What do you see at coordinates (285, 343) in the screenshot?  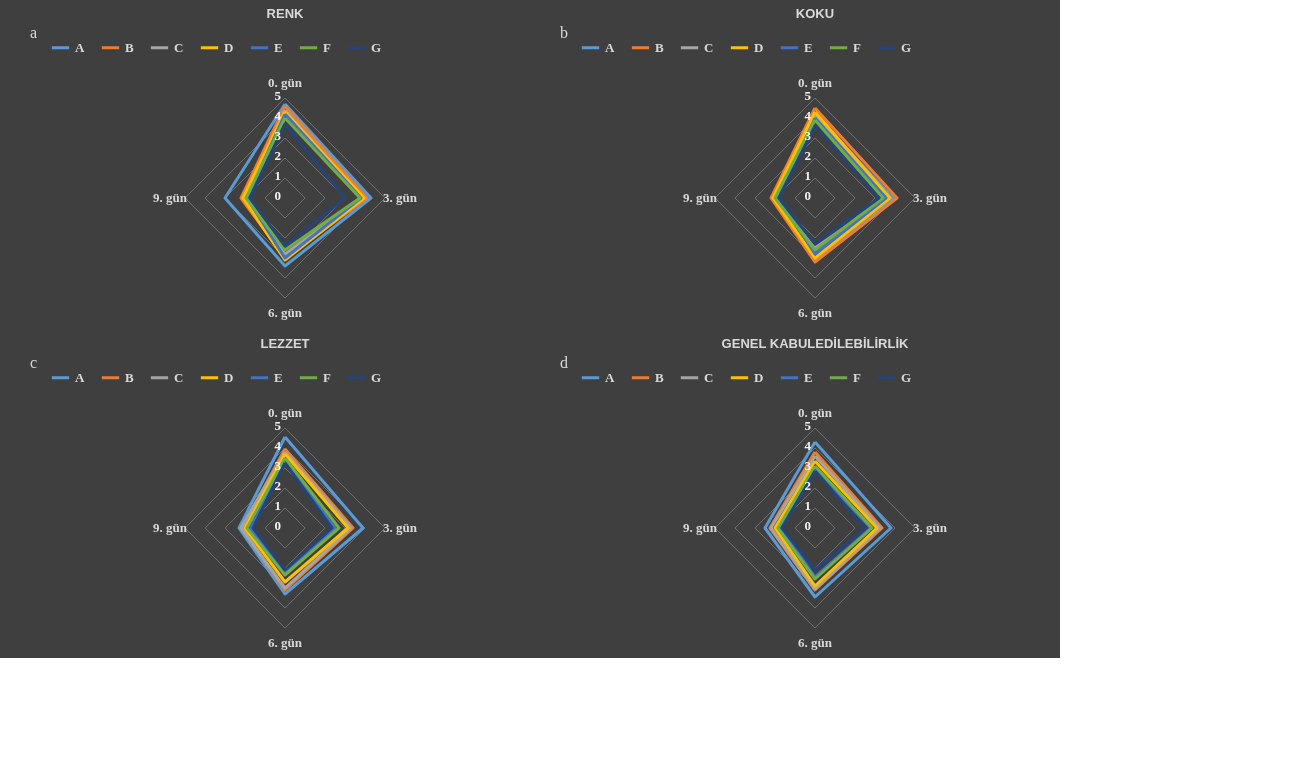 I see `chart-title: LEZZET` at bounding box center [285, 343].